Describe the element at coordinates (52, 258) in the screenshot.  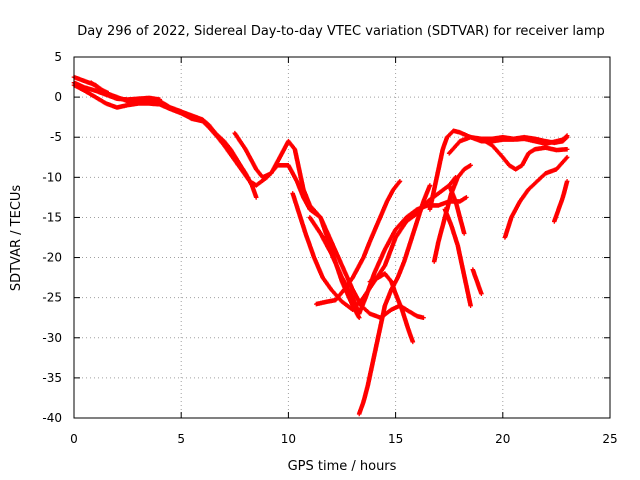
I see `y-tick-label: -20` at that location.